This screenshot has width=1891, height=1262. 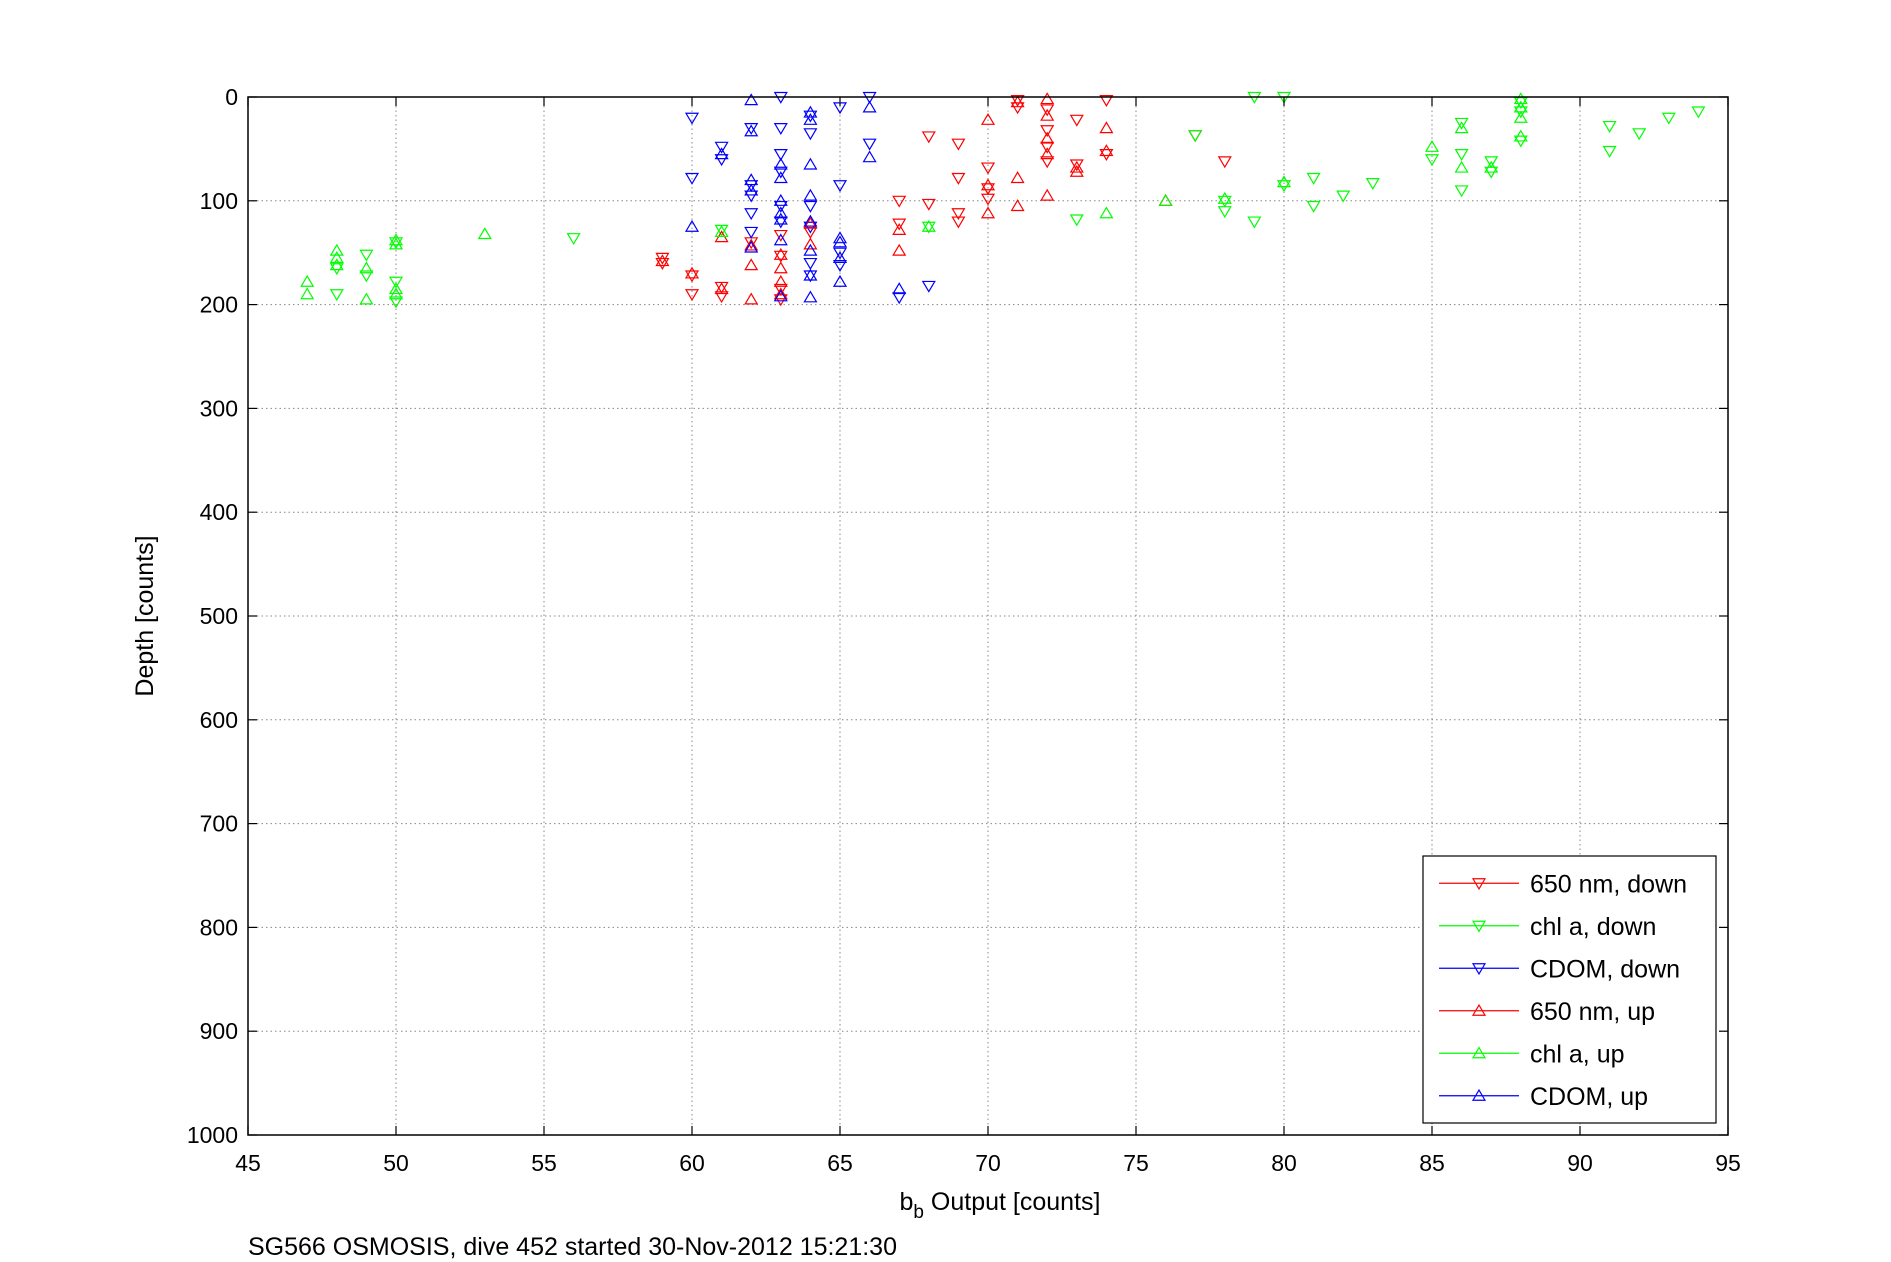 I want to click on y-tick-label: 200, so click(x=219, y=305).